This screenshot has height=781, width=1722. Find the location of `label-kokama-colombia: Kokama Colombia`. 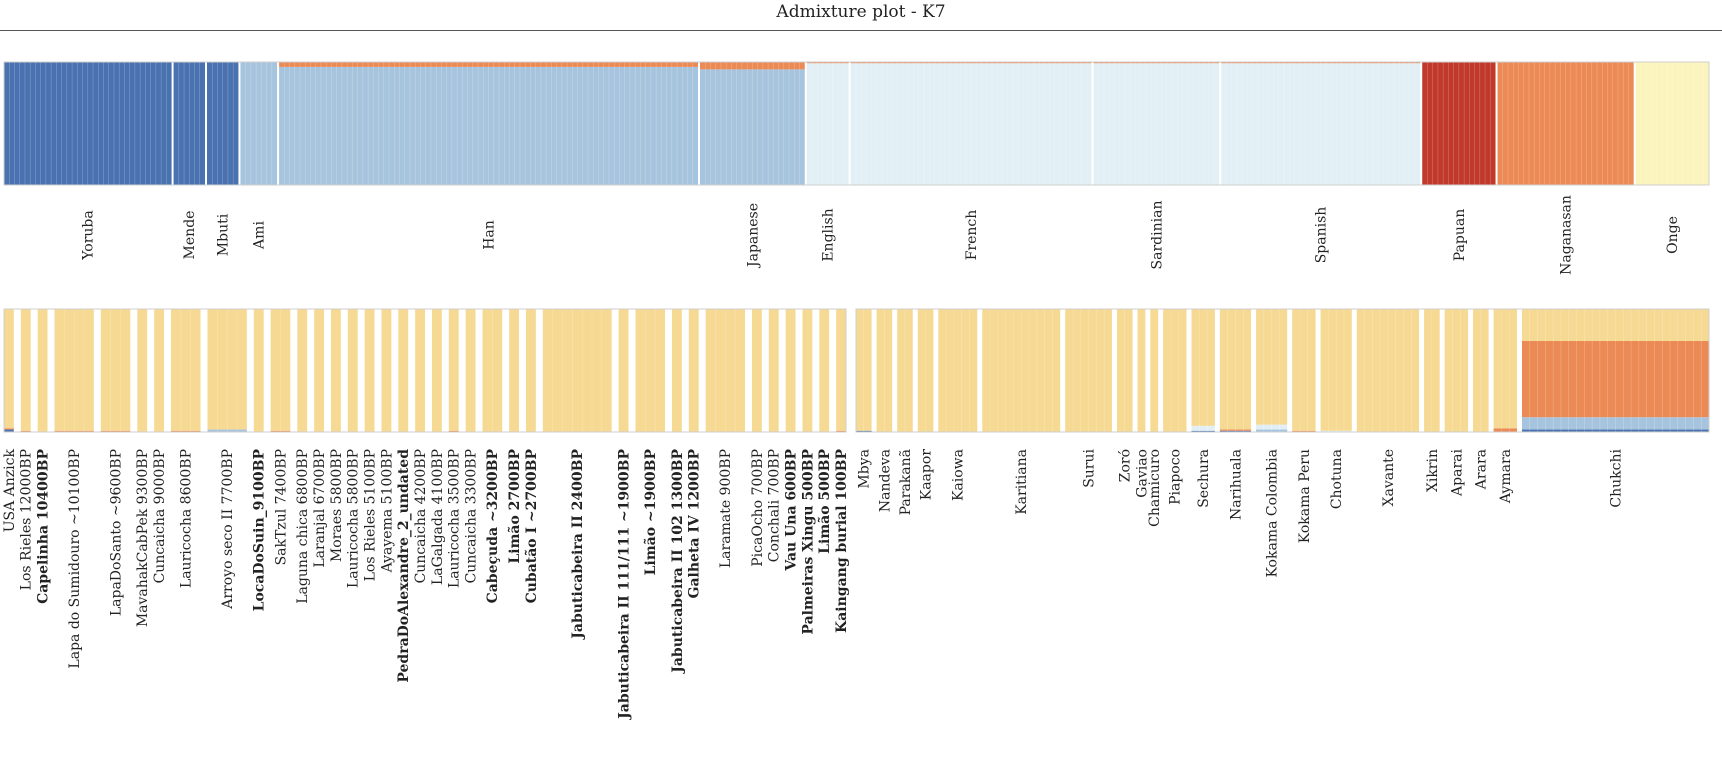

label-kokama-colombia: Kokama Colombia is located at coordinates (1273, 513).